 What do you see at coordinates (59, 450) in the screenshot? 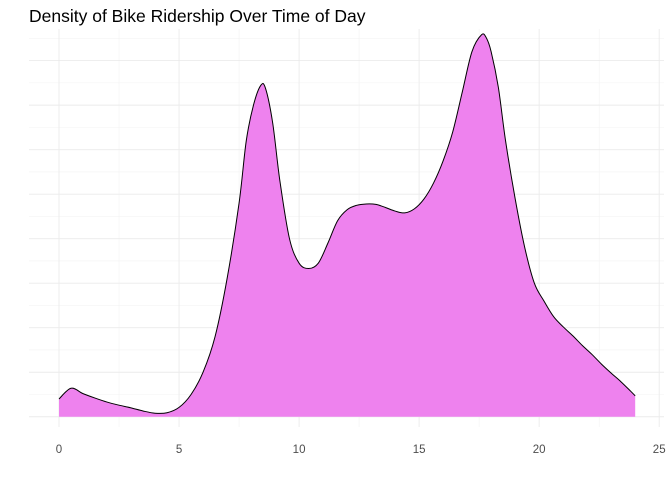
I see `x-tick-label: 0` at bounding box center [59, 450].